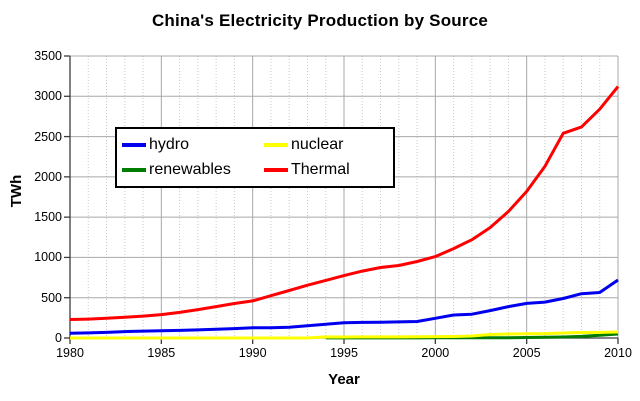 Image resolution: width=640 pixels, height=401 pixels. Describe the element at coordinates (161, 353) in the screenshot. I see `x-tick-label: 1985` at that location.